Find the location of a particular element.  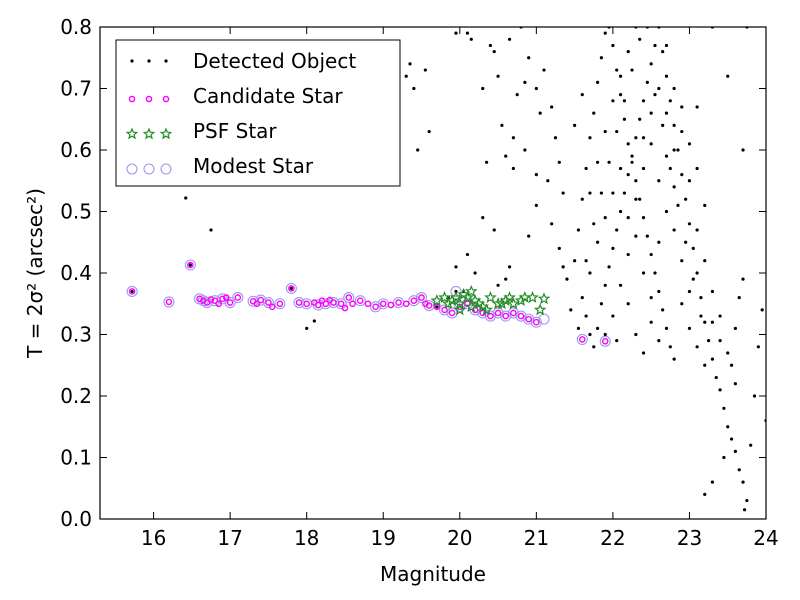

legend-item-psf-star: PSF Star is located at coordinates (201, 131).